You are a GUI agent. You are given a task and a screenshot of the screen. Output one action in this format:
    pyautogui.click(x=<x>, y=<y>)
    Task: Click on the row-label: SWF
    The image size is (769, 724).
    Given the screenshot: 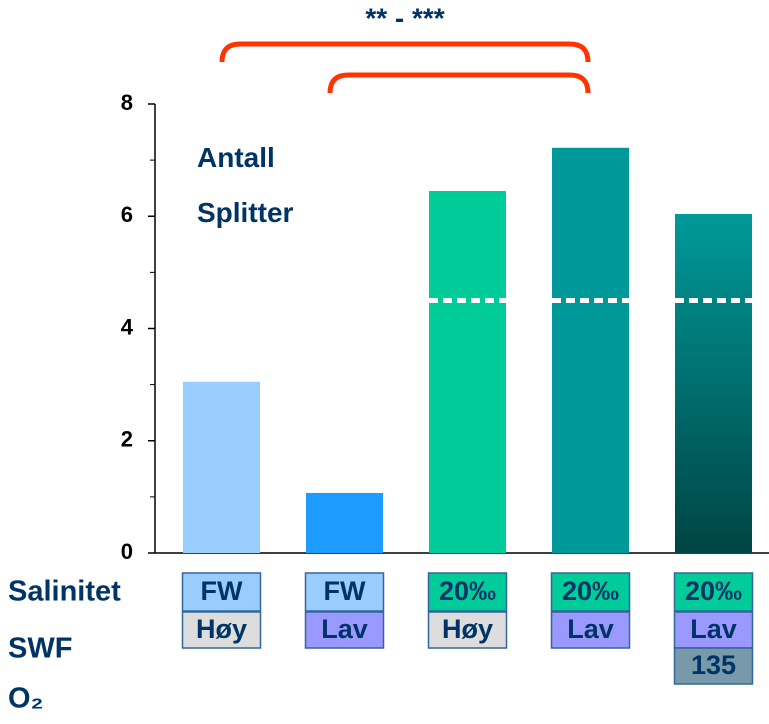 What is the action you would take?
    pyautogui.click(x=40, y=649)
    